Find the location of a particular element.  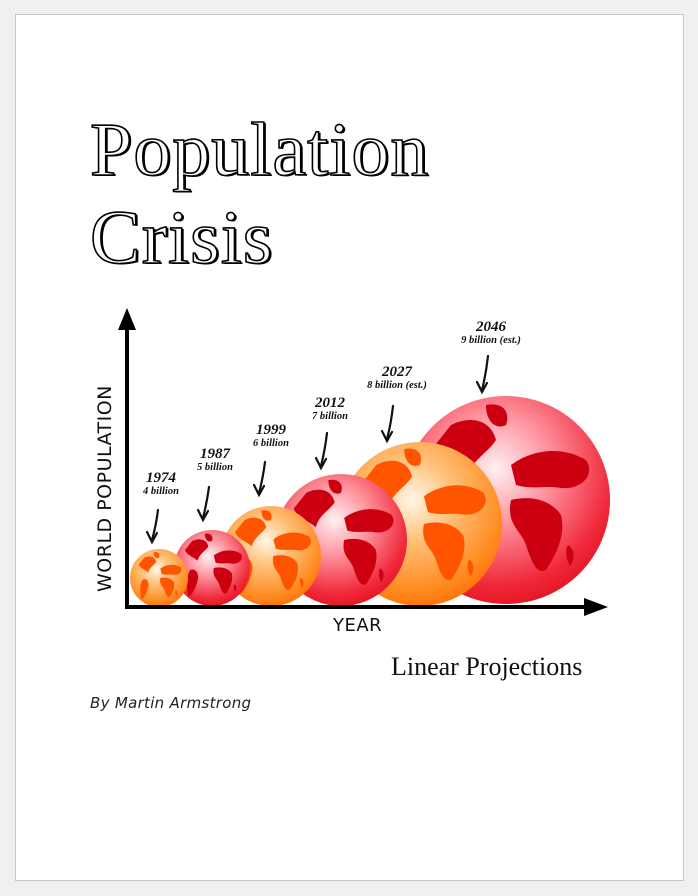

author-byline: By Martin Armstrong is located at coordinates (171, 703).